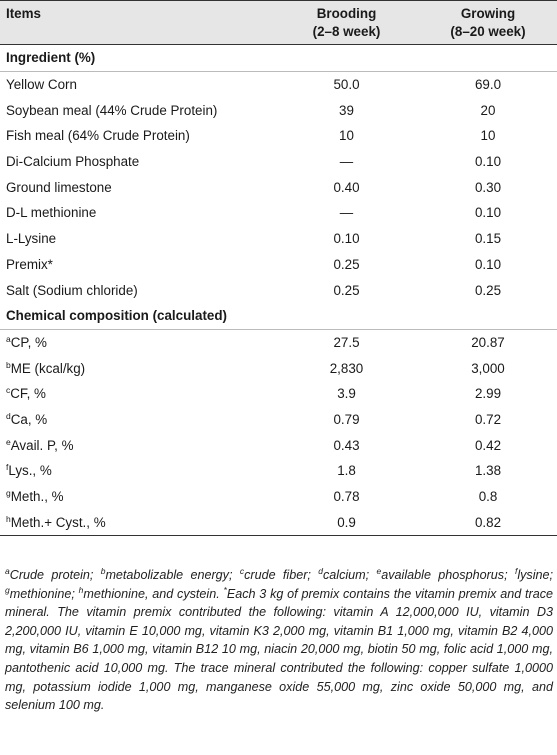 This screenshot has height=755, width=557. What do you see at coordinates (488, 497) in the screenshot?
I see `growing-value: 0.8` at bounding box center [488, 497].